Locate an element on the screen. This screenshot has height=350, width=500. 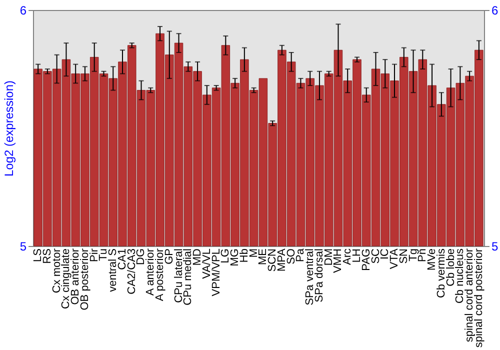
x-tick-label: Pa is located at coordinates (300, 255).